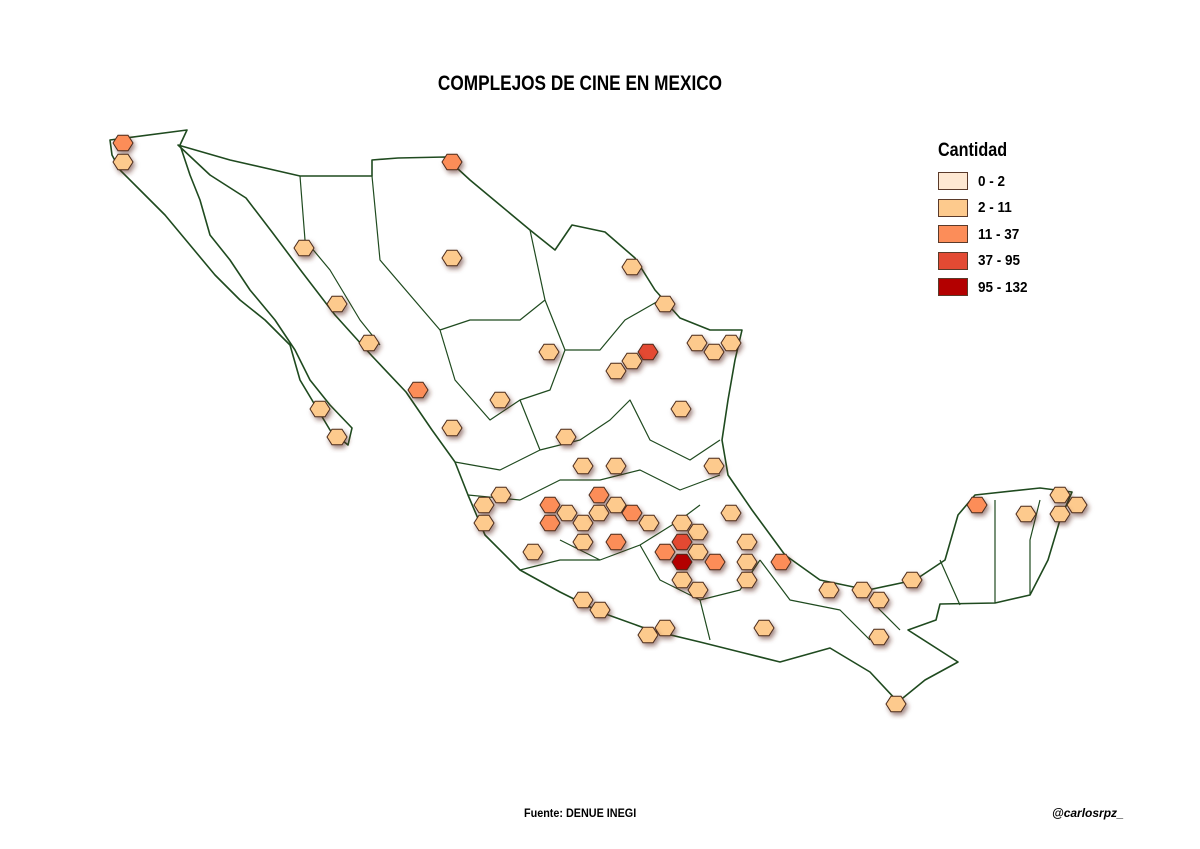 Image resolution: width=1200 pixels, height=849 pixels. What do you see at coordinates (999, 261) in the screenshot?
I see `legend-label: 37 - 95` at bounding box center [999, 261].